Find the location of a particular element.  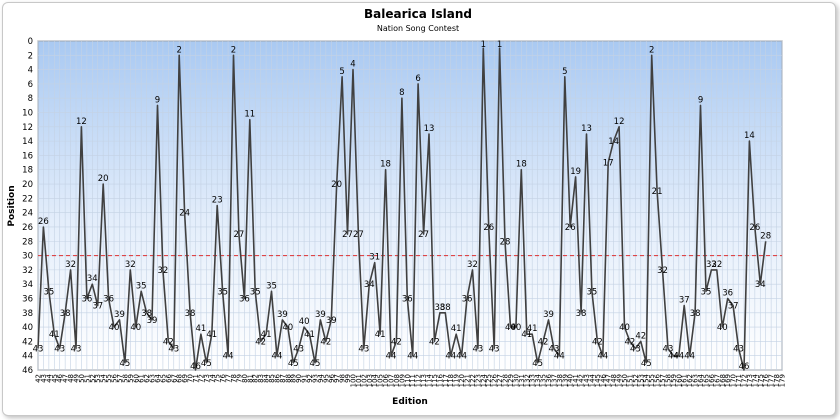

x-tick-label: 55 is located at coordinates (109, 378).